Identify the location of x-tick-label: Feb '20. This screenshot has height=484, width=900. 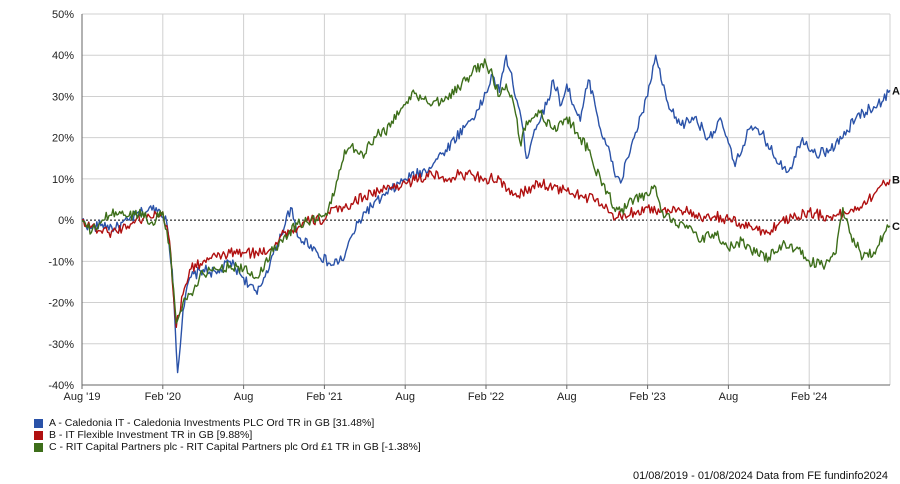
(163, 397).